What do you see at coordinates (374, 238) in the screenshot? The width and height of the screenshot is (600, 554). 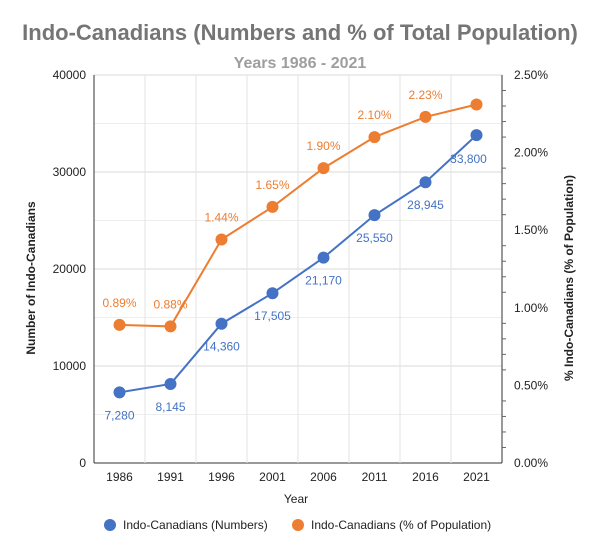 I see `data-label-0: 25,550` at bounding box center [374, 238].